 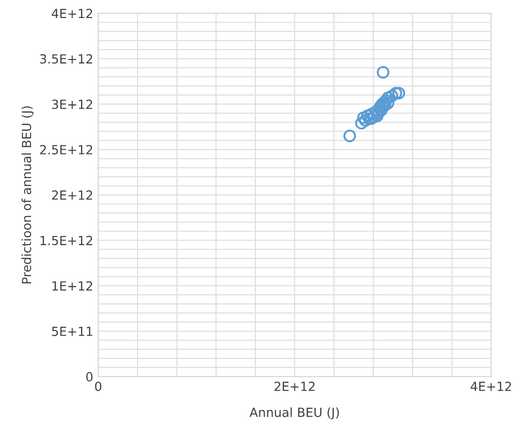 What do you see at coordinates (491, 386) in the screenshot?
I see `x-tick-label: 4E+12` at bounding box center [491, 386].